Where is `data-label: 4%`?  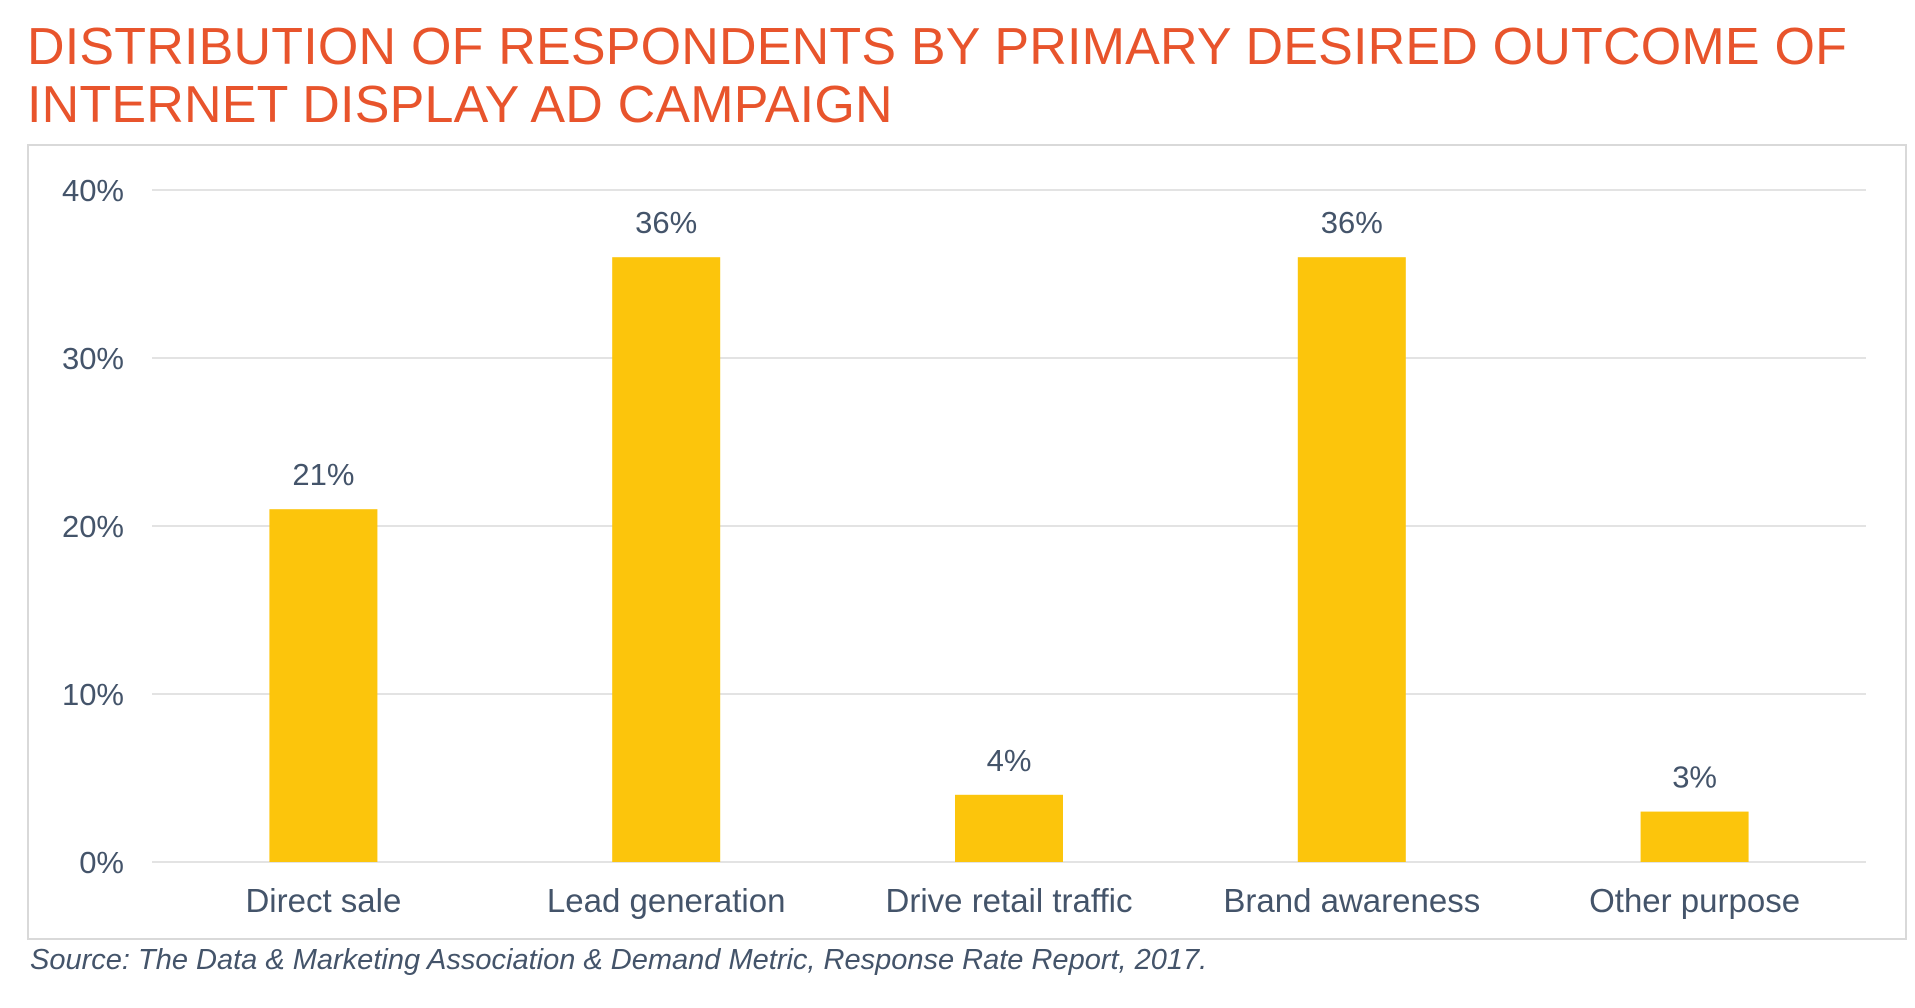 data-label: 4% is located at coordinates (1009, 760).